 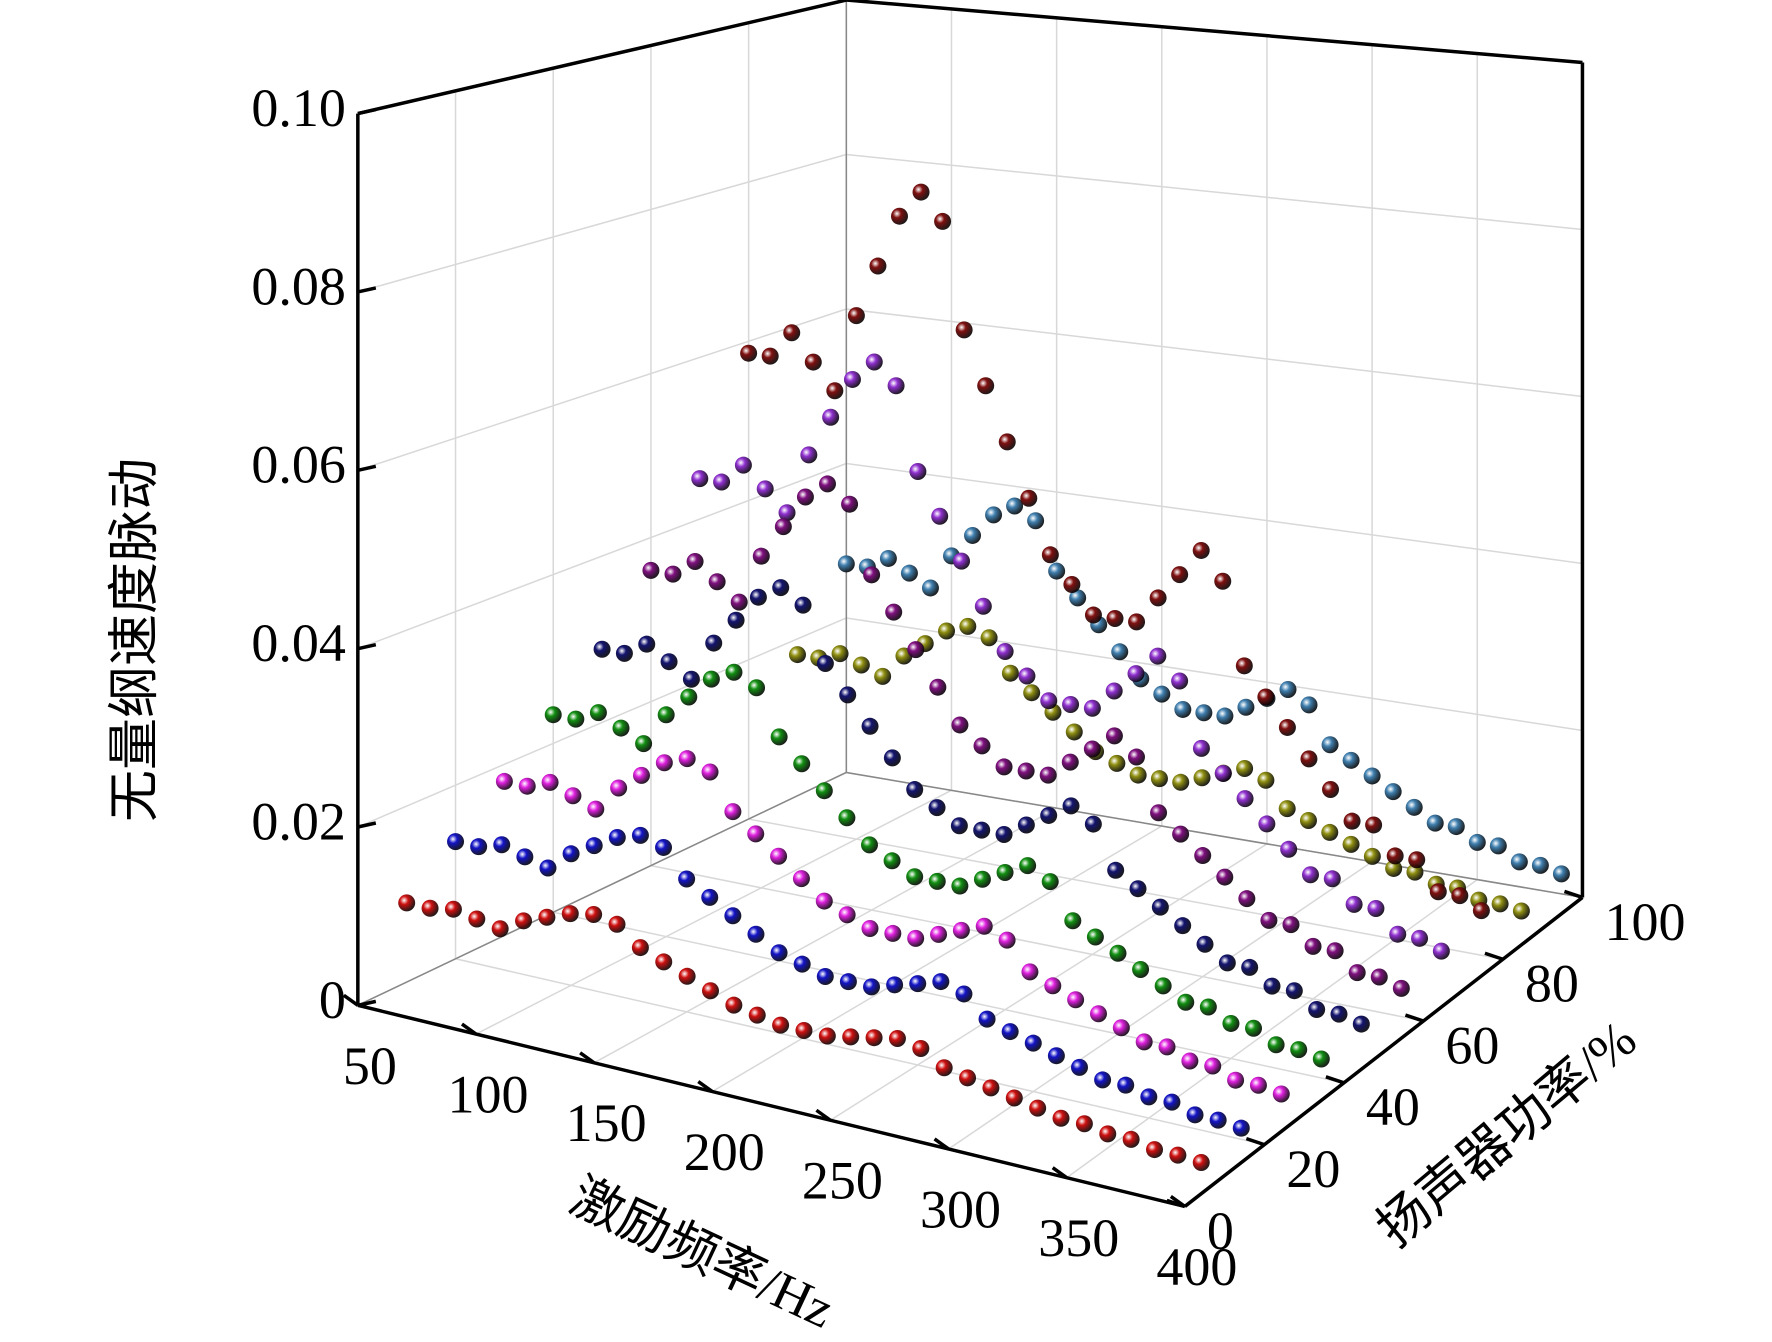 What do you see at coordinates (1313, 1169) in the screenshot?
I see `y-tick-label: 20` at bounding box center [1313, 1169].